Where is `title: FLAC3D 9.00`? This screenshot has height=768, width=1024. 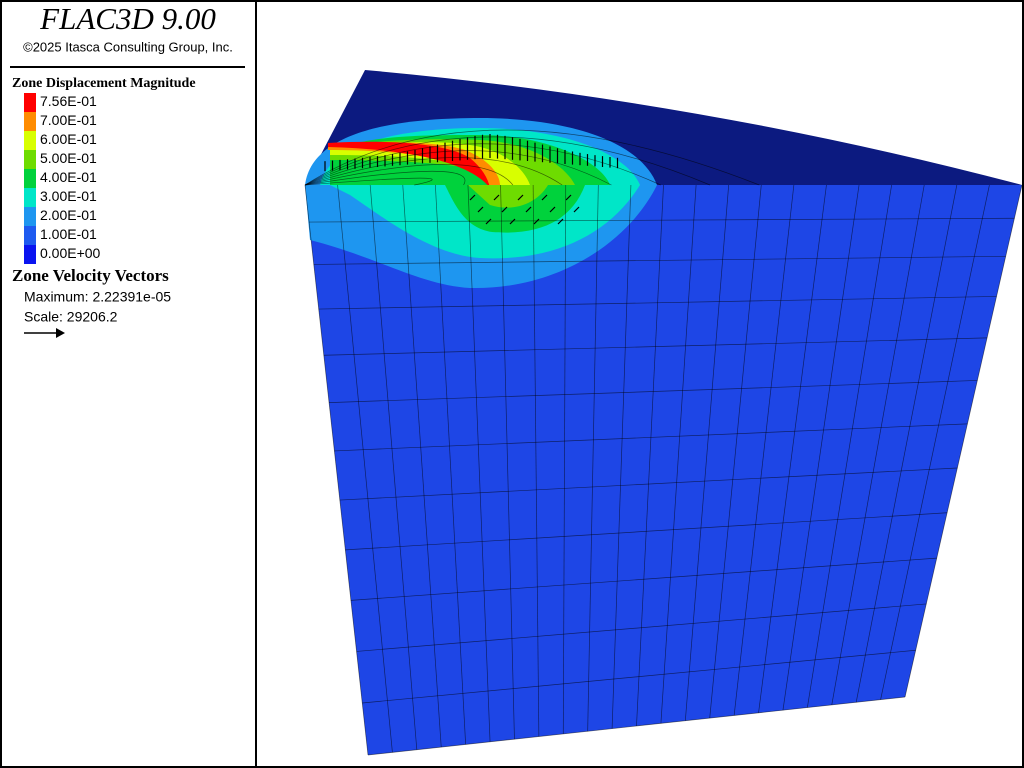 title: FLAC3D 9.00 is located at coordinates (127, 18).